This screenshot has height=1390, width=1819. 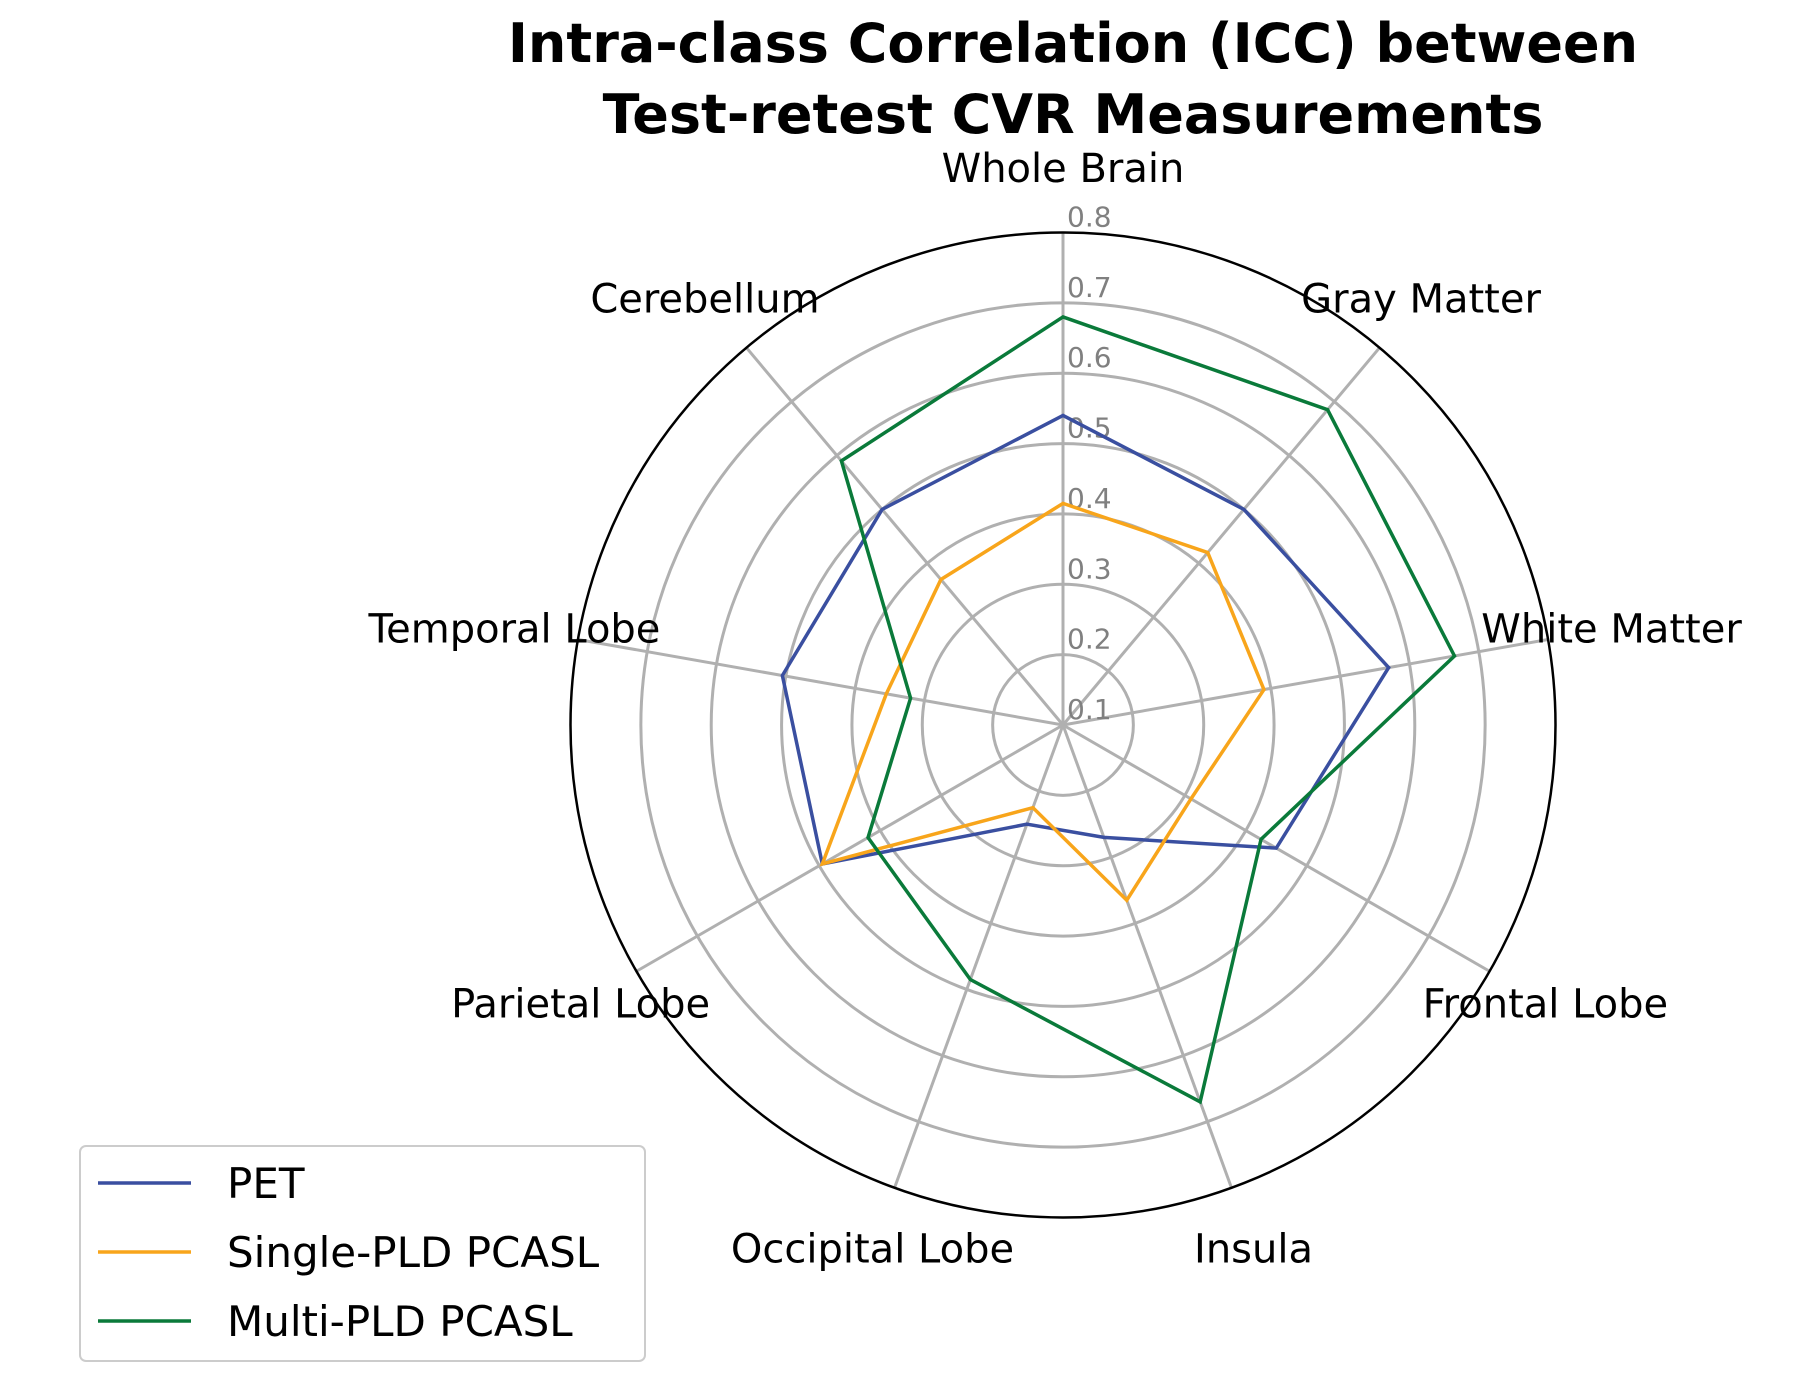 I want to click on legend-label: Single-PLD PCASL, so click(x=413, y=1252).